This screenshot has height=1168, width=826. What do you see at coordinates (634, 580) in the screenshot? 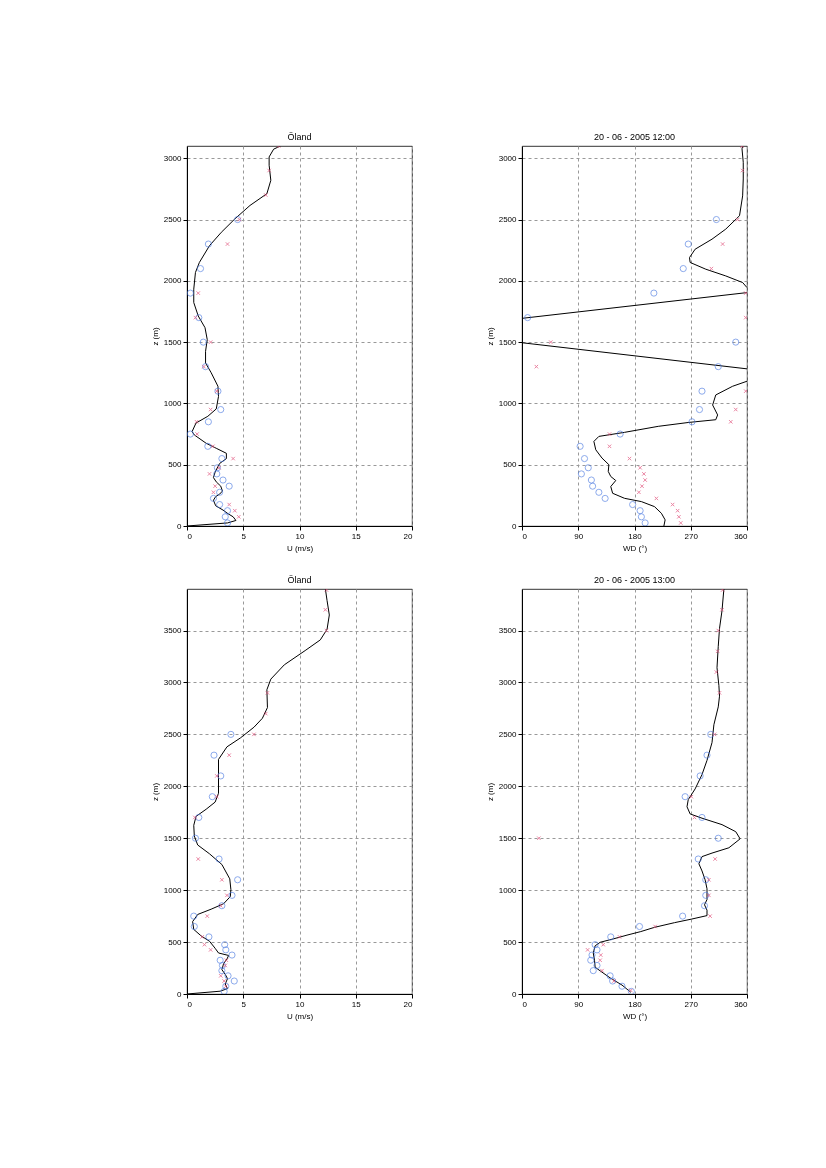
I see `chart-title: 20 - 06 - 2005 13:00` at bounding box center [634, 580].